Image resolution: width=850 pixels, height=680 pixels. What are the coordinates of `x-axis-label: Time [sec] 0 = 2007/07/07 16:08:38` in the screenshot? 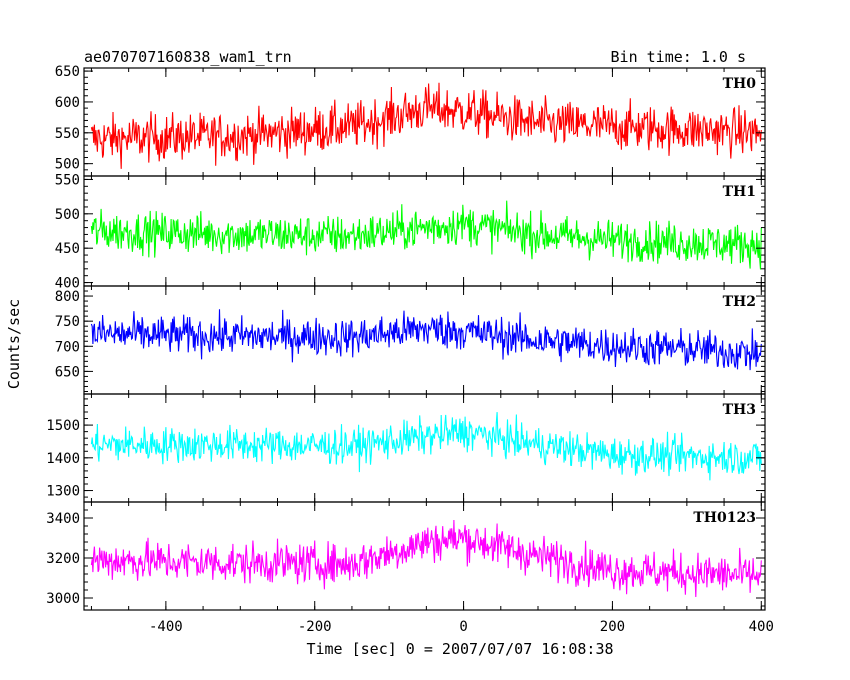 It's located at (459, 649).